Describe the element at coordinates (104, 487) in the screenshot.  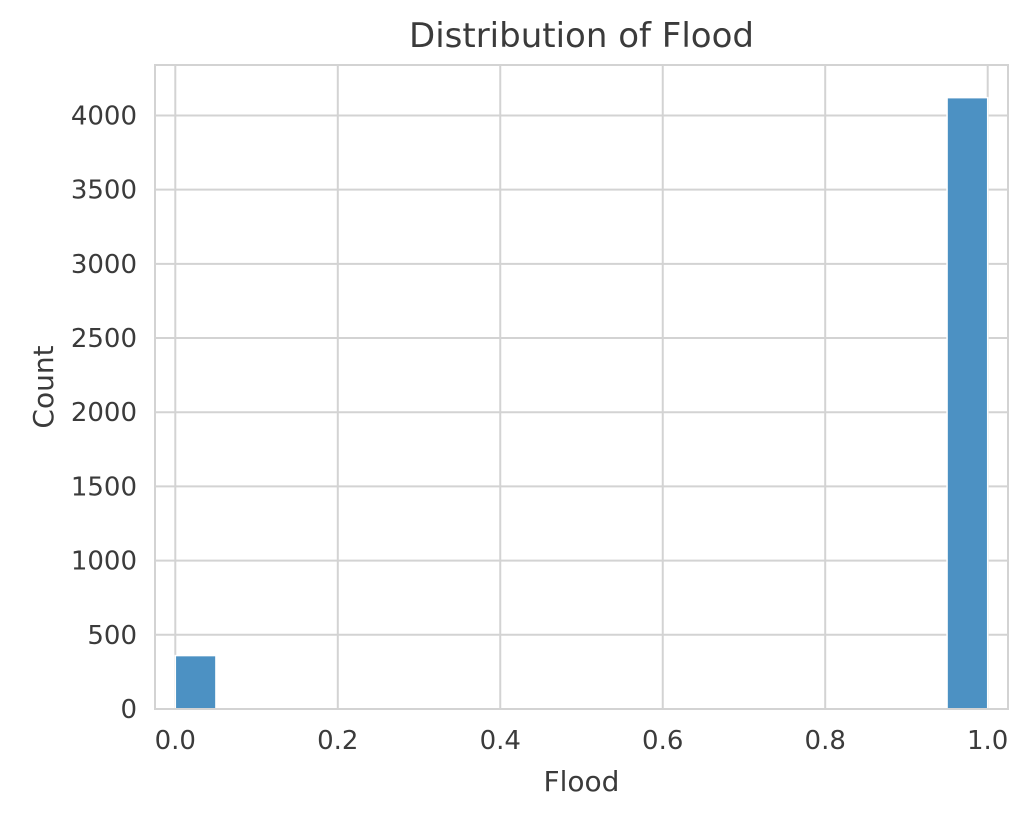
I see `y-tick-label: 1500` at that location.